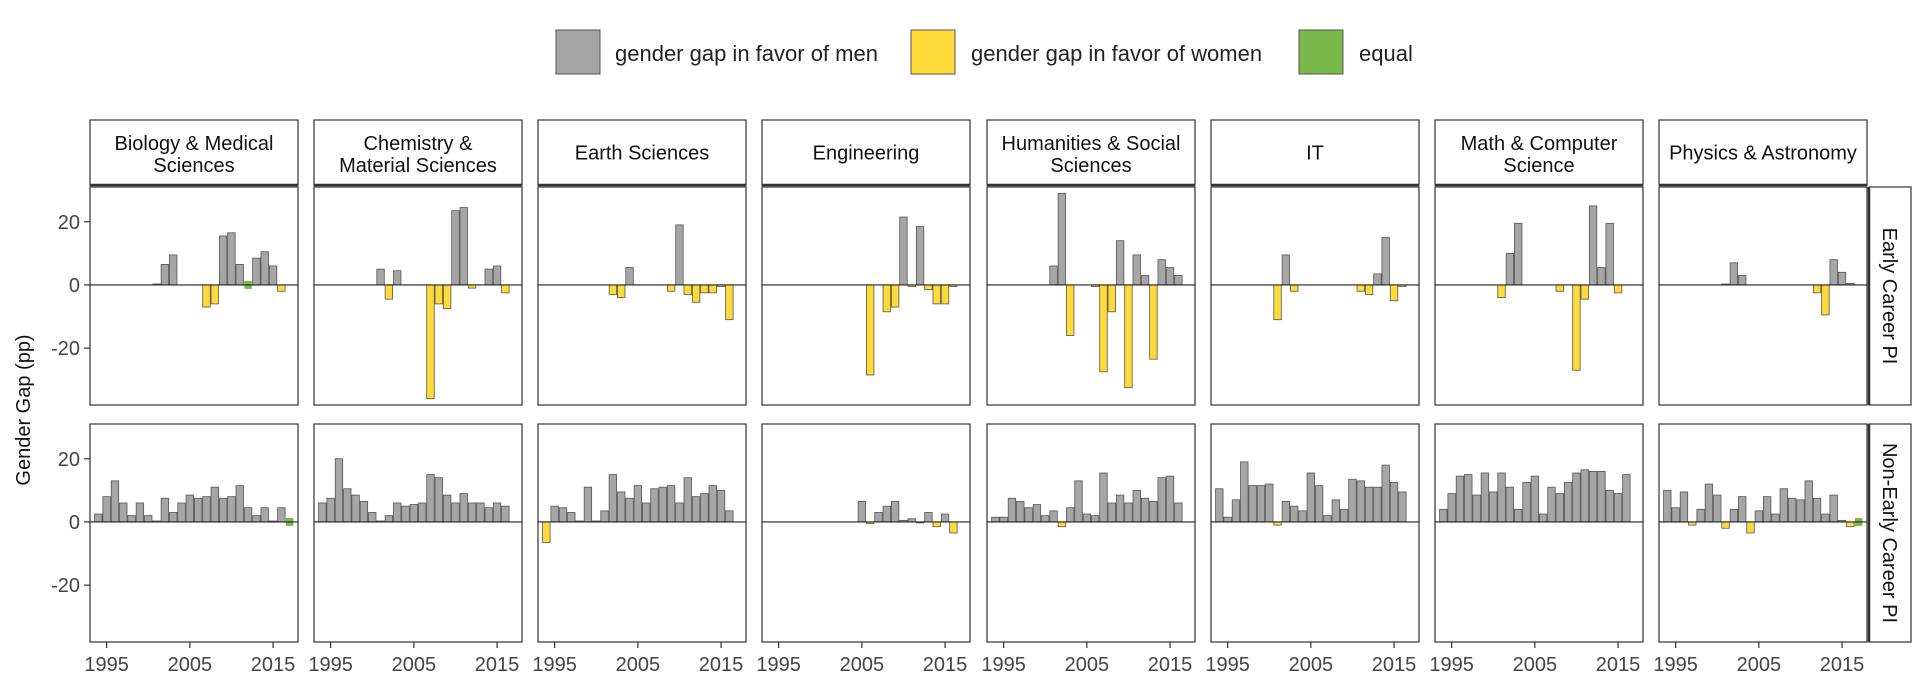 This screenshot has width=1920, height=691. What do you see at coordinates (1763, 154) in the screenshot?
I see `strip-column-label-7-0: Physics & Astronomy` at bounding box center [1763, 154].